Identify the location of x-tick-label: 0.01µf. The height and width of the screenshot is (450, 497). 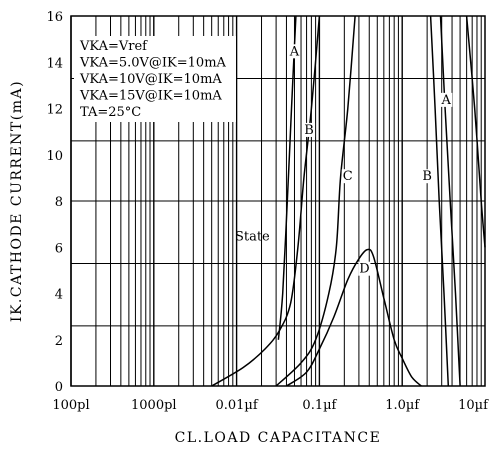
(236, 405).